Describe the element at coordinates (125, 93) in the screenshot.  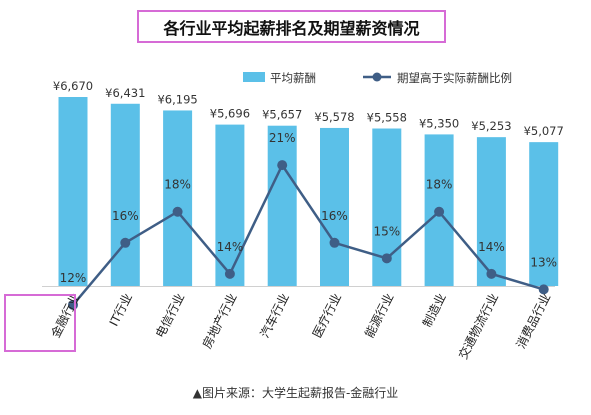
I see `bar-value-label: ¥6,431` at that location.